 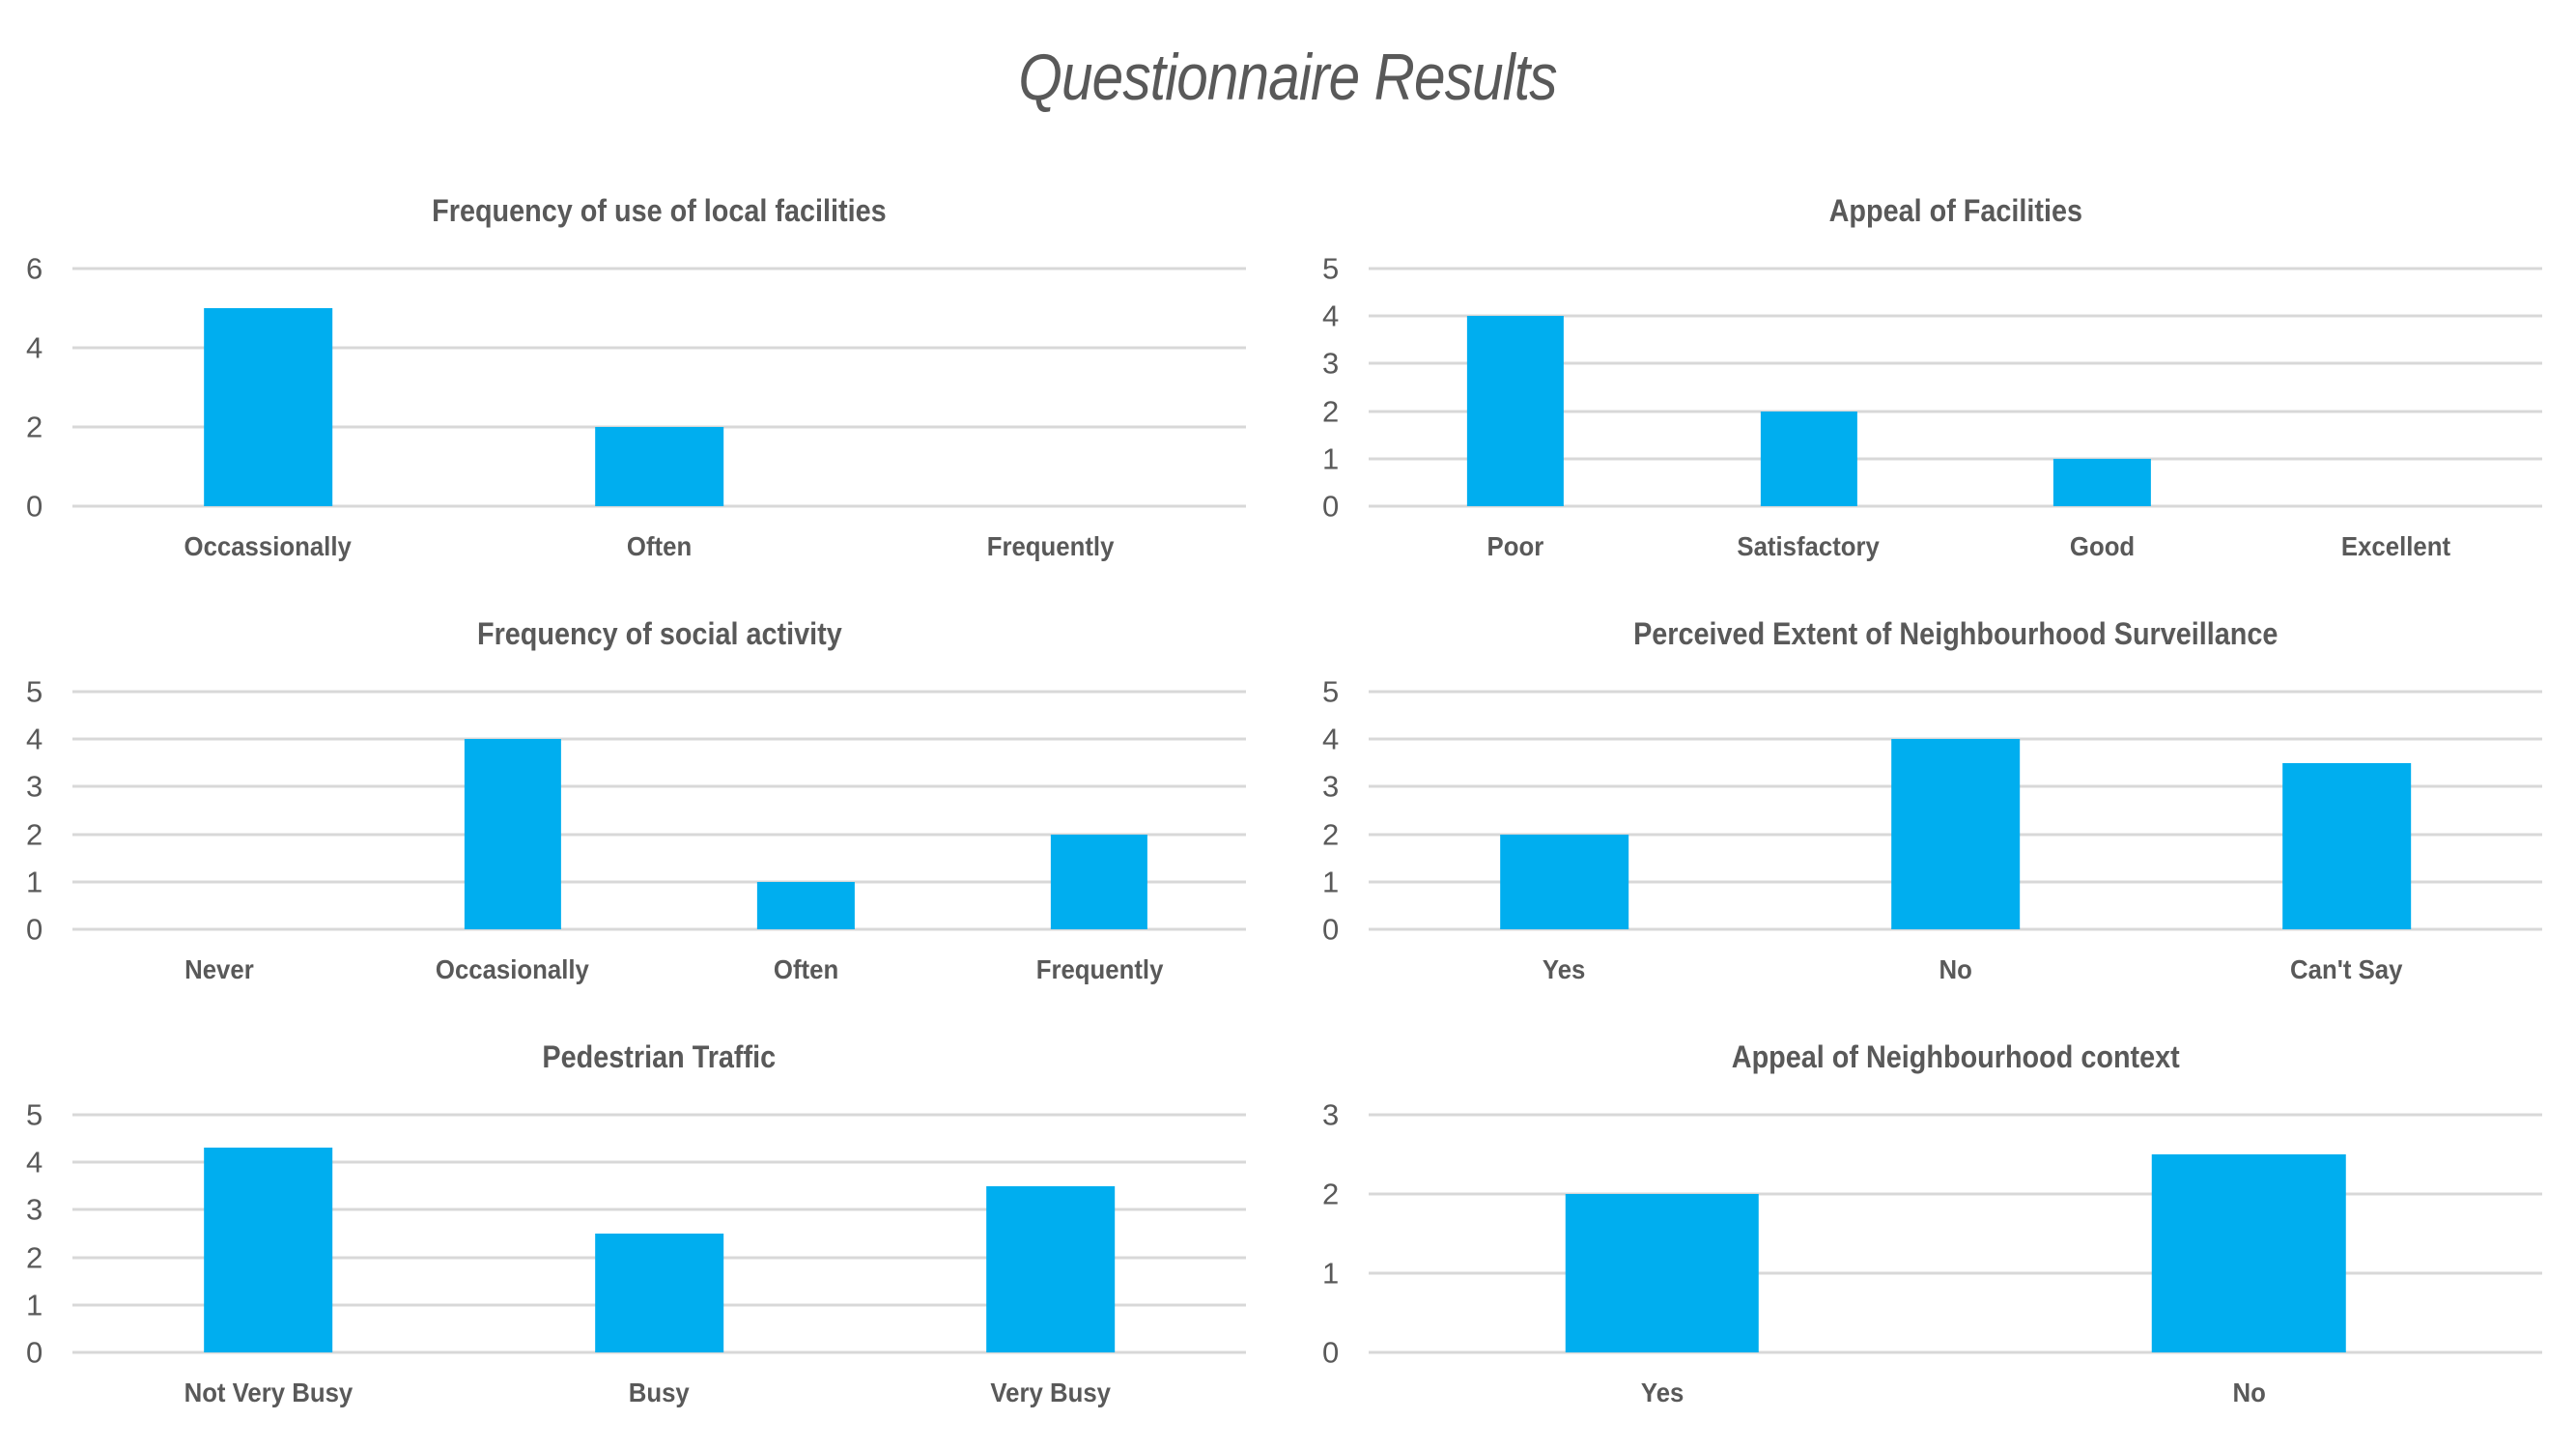 I want to click on x-axis-category-label-text: Not Very Busy, so click(x=268, y=1392).